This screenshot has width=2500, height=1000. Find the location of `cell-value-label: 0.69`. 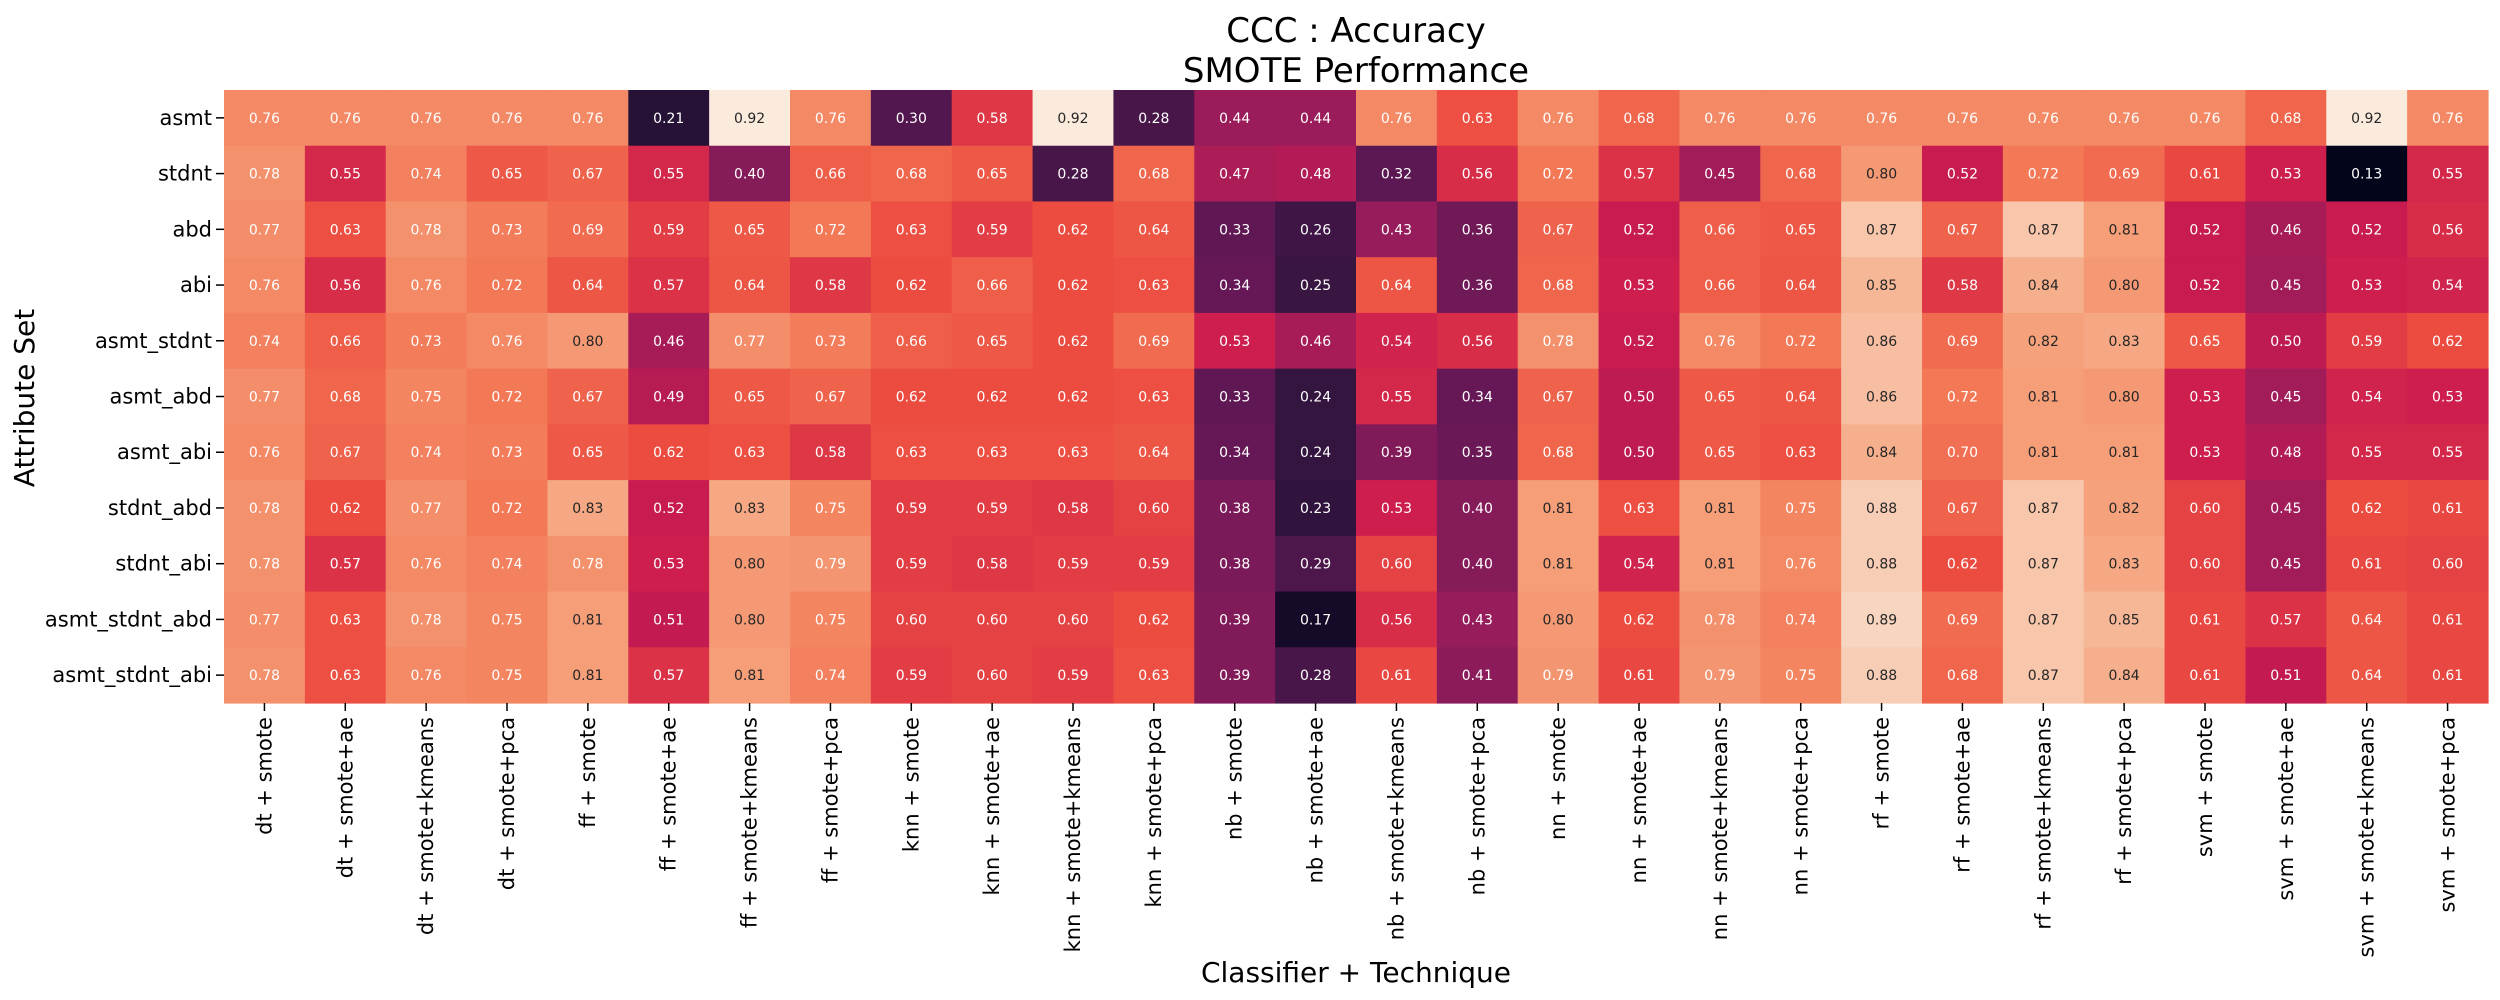

cell-value-label: 0.69 is located at coordinates (1962, 342).